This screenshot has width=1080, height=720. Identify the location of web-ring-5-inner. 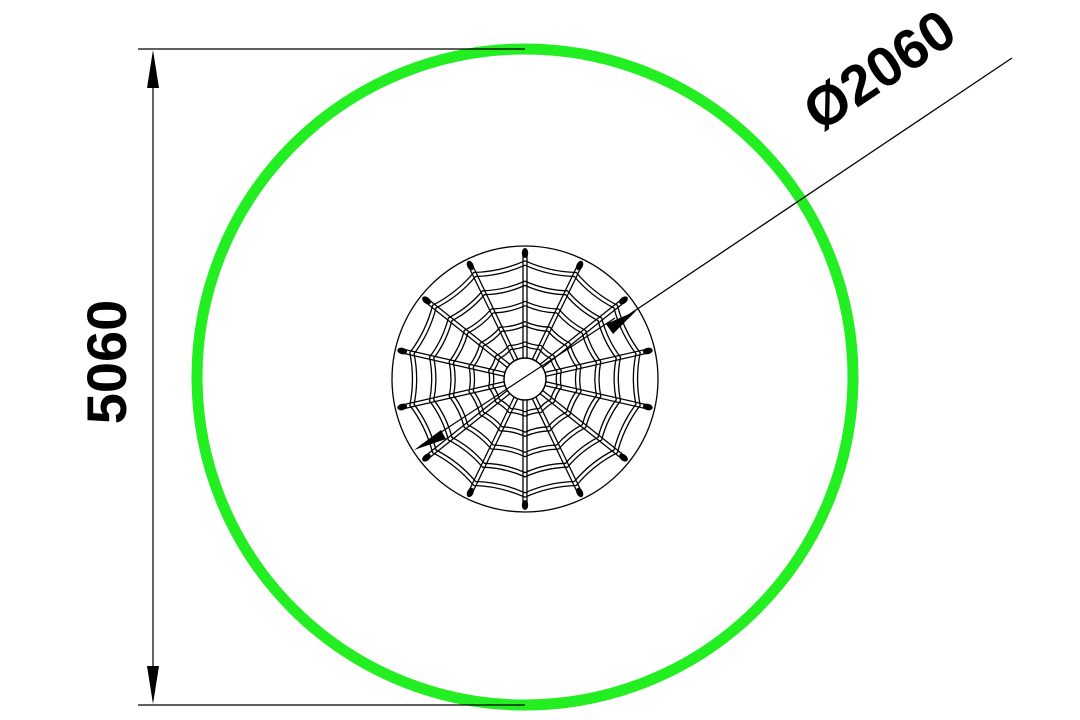
(525, 379).